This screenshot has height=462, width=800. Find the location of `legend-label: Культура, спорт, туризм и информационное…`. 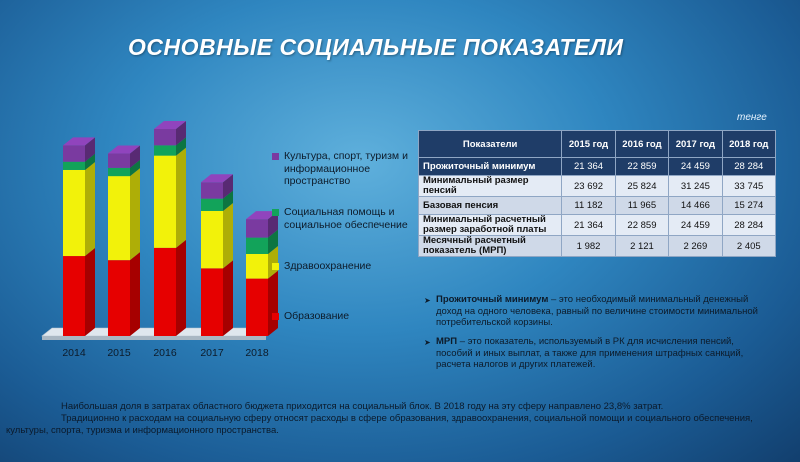

legend-label: Культура, спорт, туризм и информационное… is located at coordinates (346, 168).